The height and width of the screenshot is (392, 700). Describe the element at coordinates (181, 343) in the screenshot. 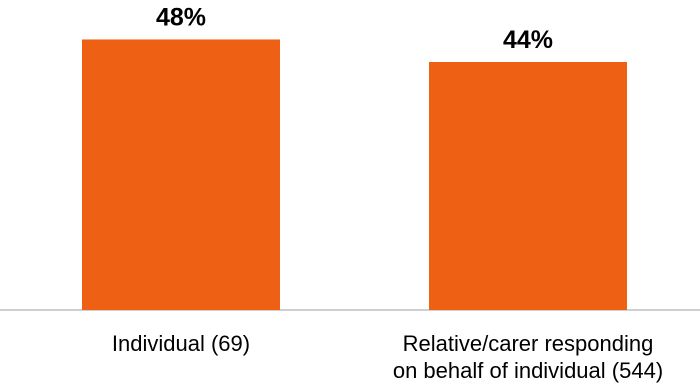

I see `category-label-1-line-1: Individual (69)` at that location.